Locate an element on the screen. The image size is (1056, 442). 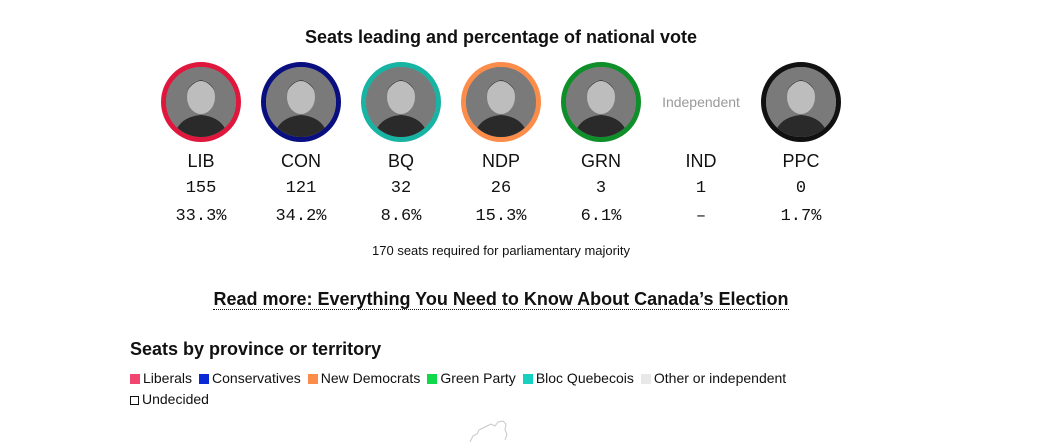
legend-label: Bloc Quebecois is located at coordinates (584, 378).